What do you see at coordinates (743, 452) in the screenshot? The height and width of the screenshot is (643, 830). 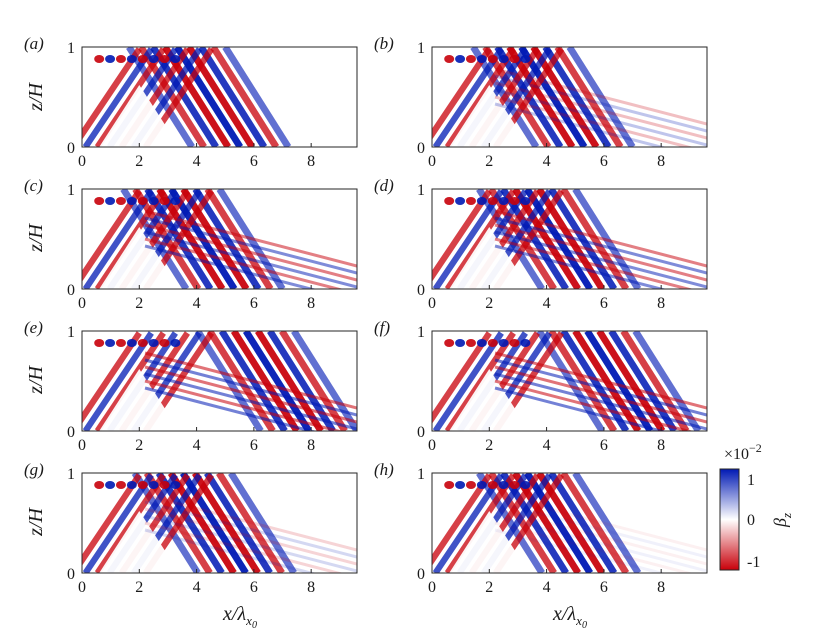 I see `colorbar-exponent: ×10⁻²` at bounding box center [743, 452].